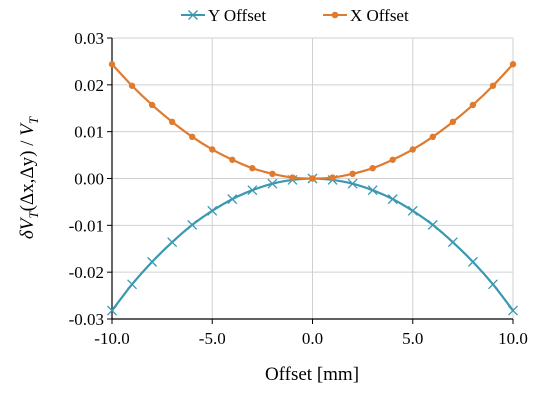 This screenshot has height=393, width=541. What do you see at coordinates (33, 120) in the screenshot?
I see `y-axis-title-sub2: T` at bounding box center [33, 120].